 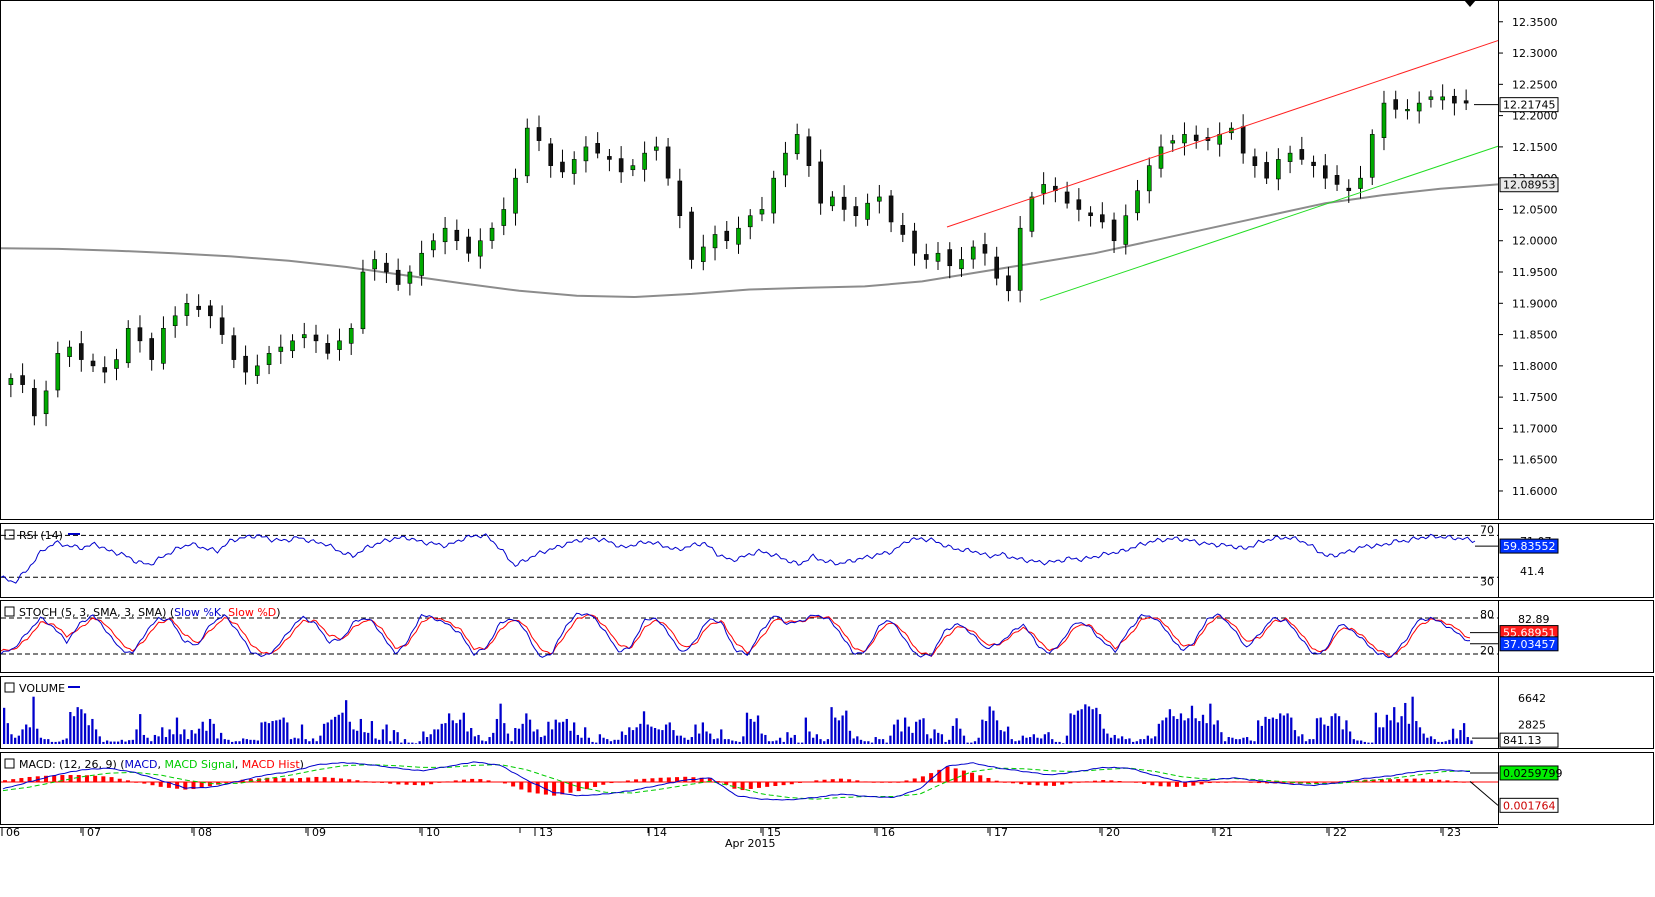 What do you see at coordinates (1487, 581) in the screenshot?
I see `rsi-level-label: 30` at bounding box center [1487, 581].